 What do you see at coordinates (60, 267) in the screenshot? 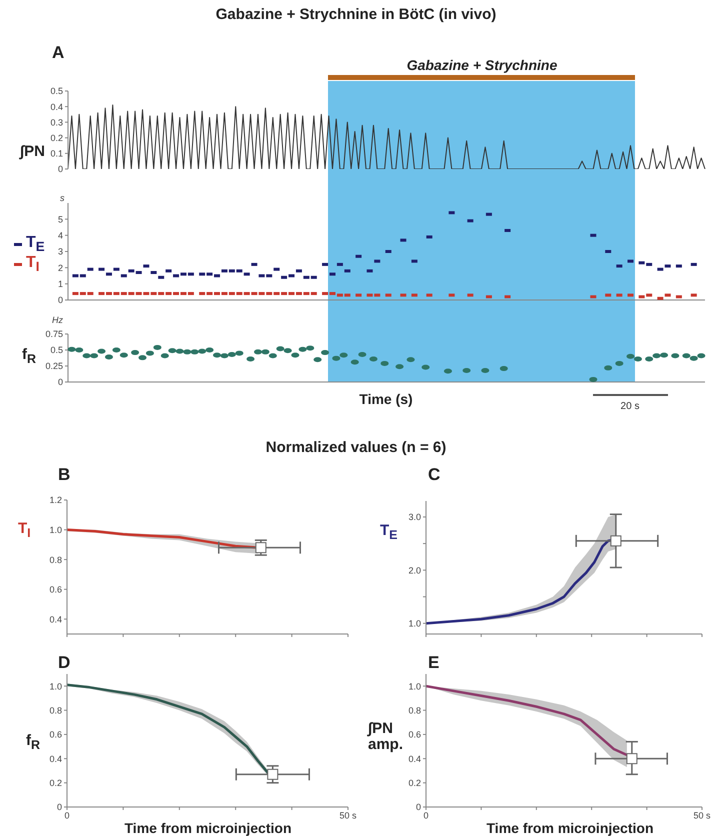
I see `y-tick-label: 2` at bounding box center [60, 267].